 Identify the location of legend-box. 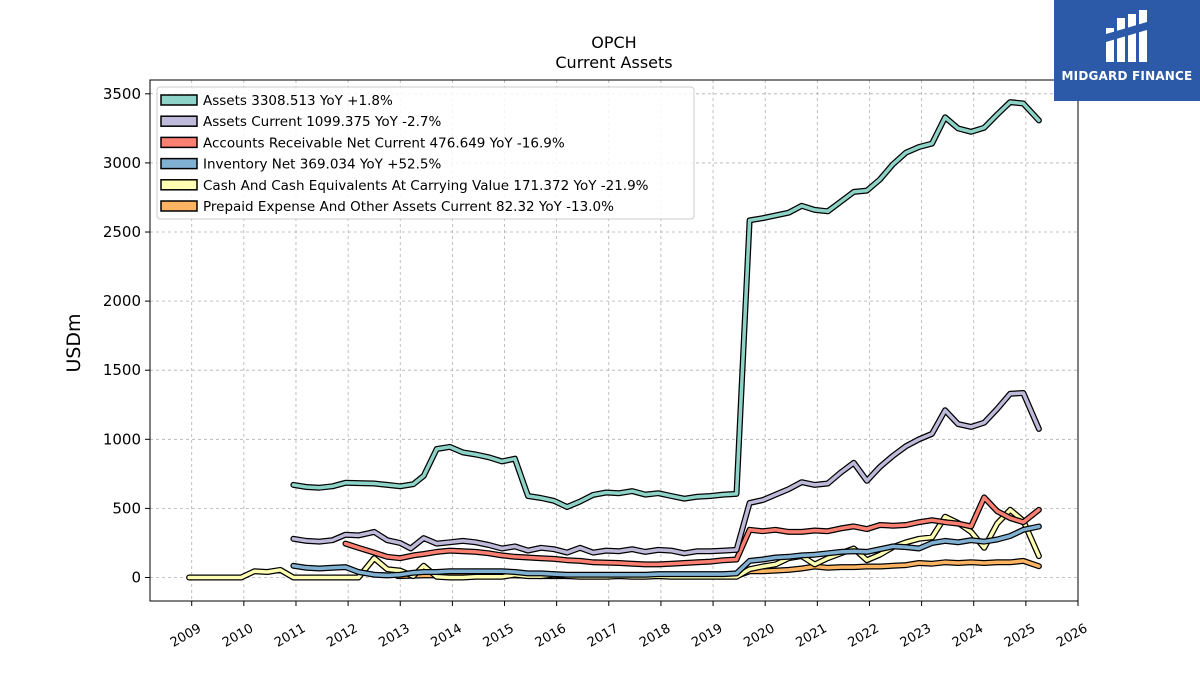
(425, 153).